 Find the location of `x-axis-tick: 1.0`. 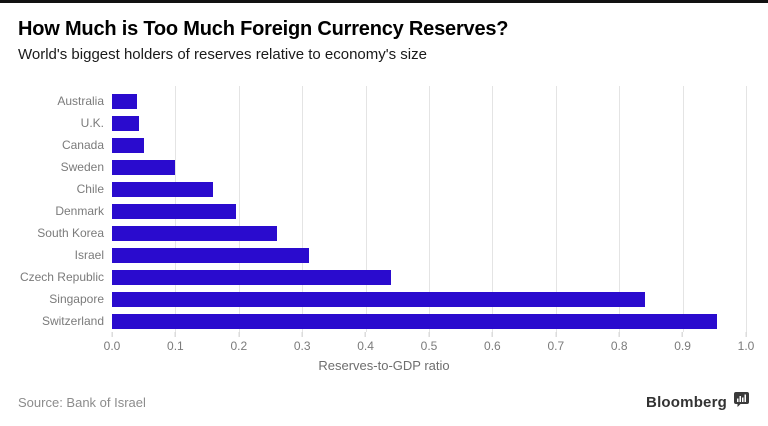

x-axis-tick: 1.0 is located at coordinates (746, 342).